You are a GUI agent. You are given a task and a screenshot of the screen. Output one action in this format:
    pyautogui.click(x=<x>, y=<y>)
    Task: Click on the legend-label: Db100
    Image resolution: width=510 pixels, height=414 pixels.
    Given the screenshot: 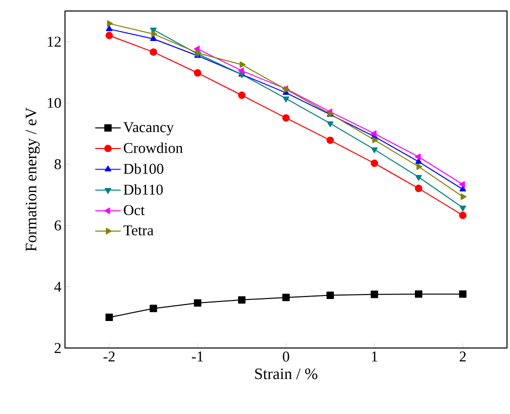 What is the action you would take?
    pyautogui.click(x=144, y=168)
    